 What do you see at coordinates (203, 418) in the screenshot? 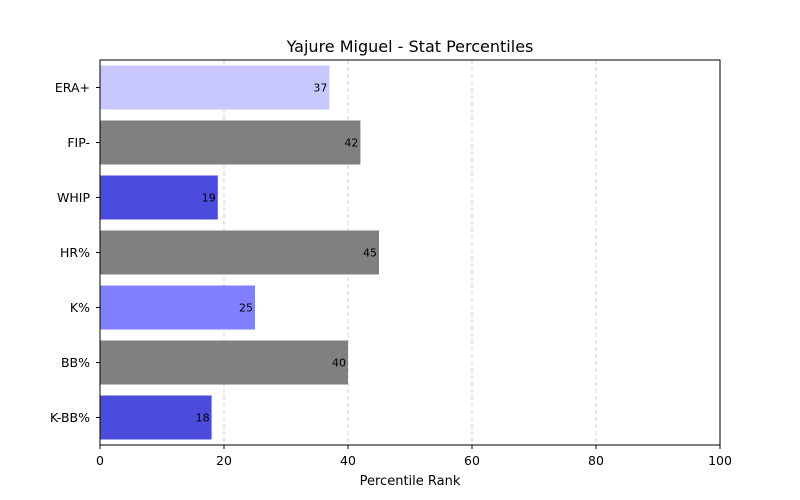
I see `bar-data-label: 18` at bounding box center [203, 418].